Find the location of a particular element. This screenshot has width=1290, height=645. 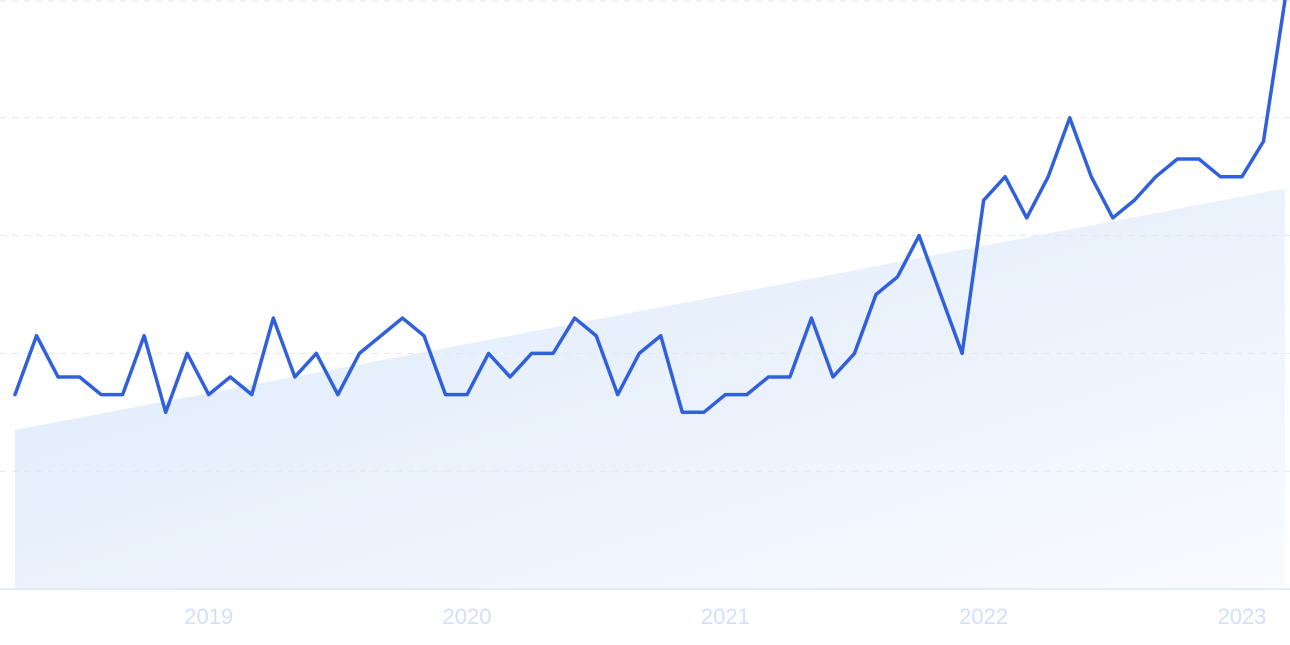

x-tick-label: 2020 is located at coordinates (467, 616).